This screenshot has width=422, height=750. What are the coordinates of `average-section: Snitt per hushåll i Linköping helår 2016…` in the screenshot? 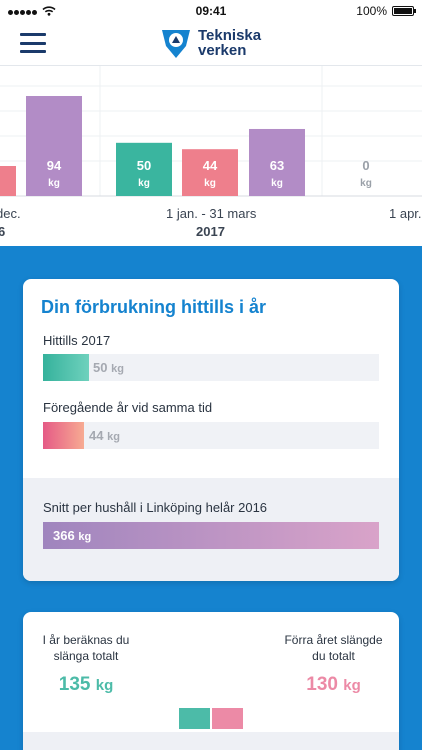 It's located at (211, 529).